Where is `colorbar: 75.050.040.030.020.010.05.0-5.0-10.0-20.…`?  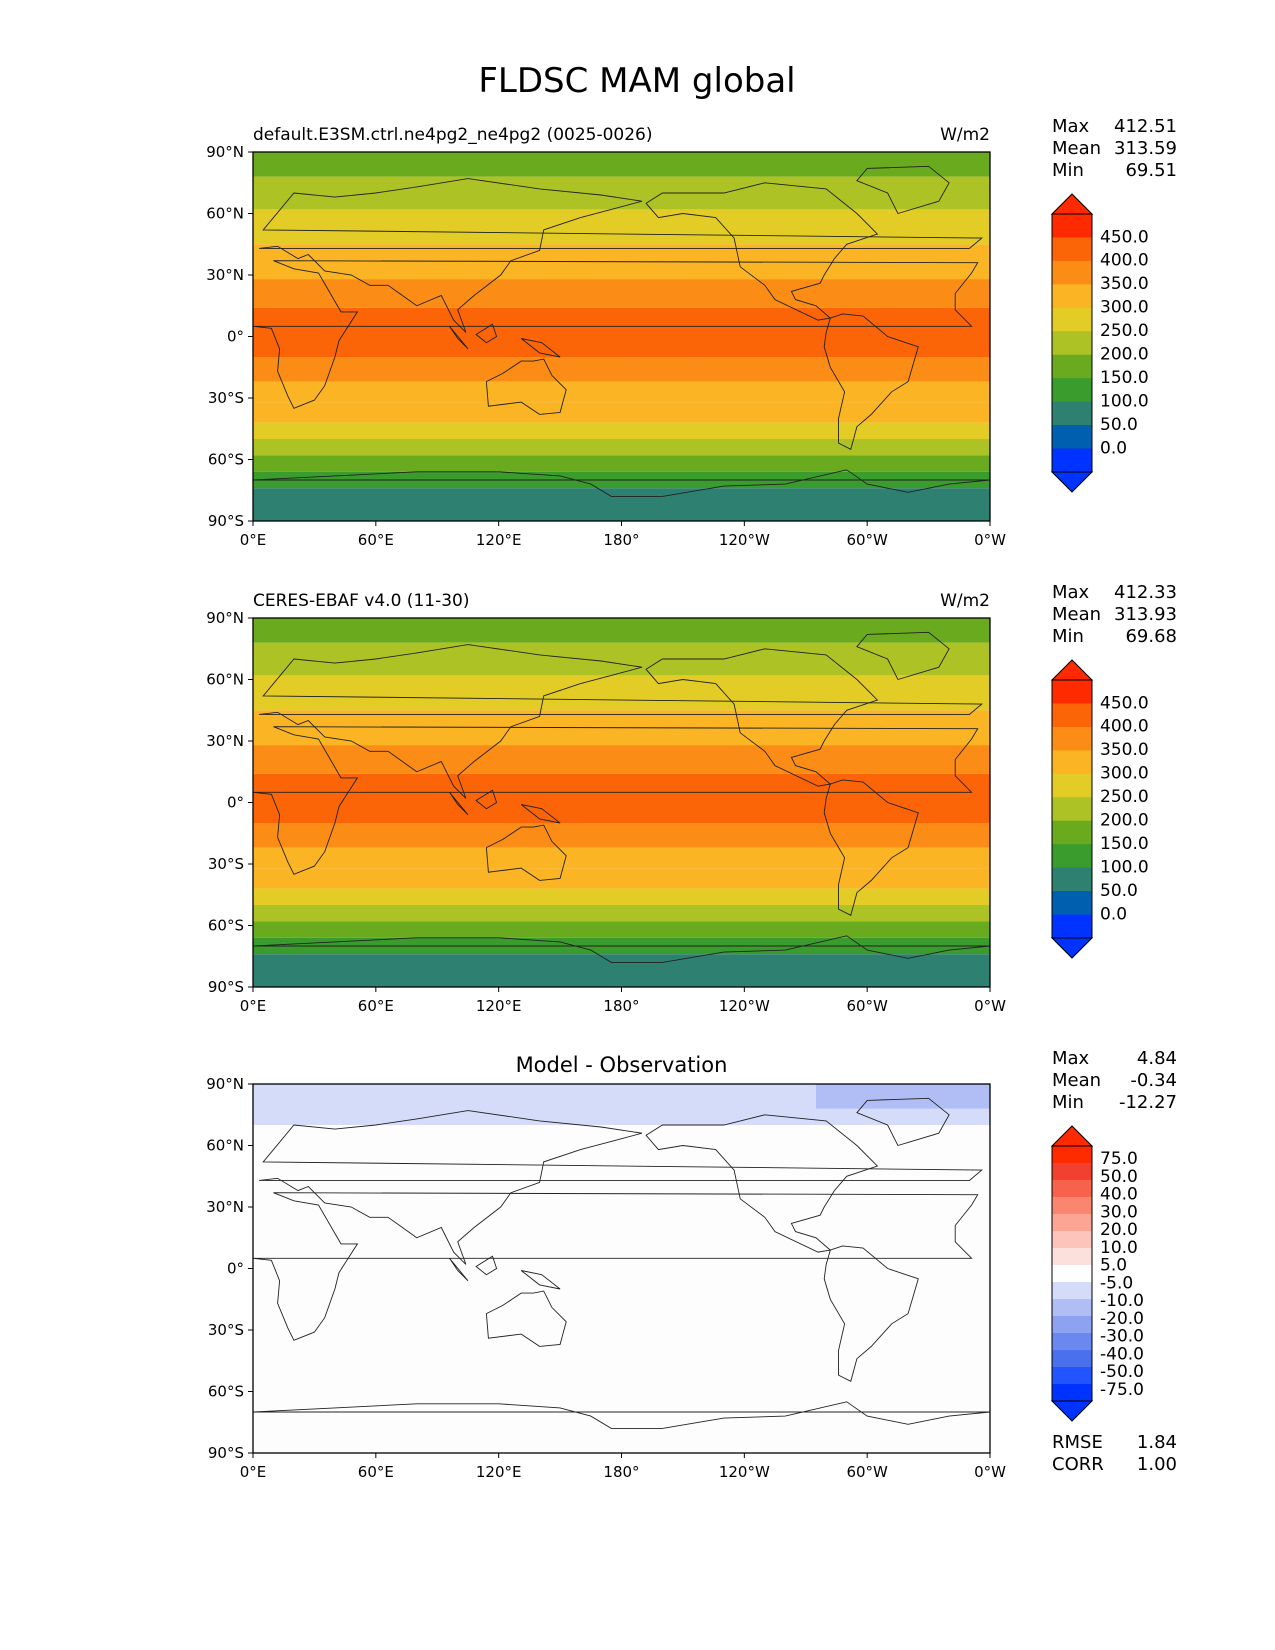 colorbar: 75.050.040.030.020.010.05.0-5.0-10.0-20.… is located at coordinates (1097, 1273).